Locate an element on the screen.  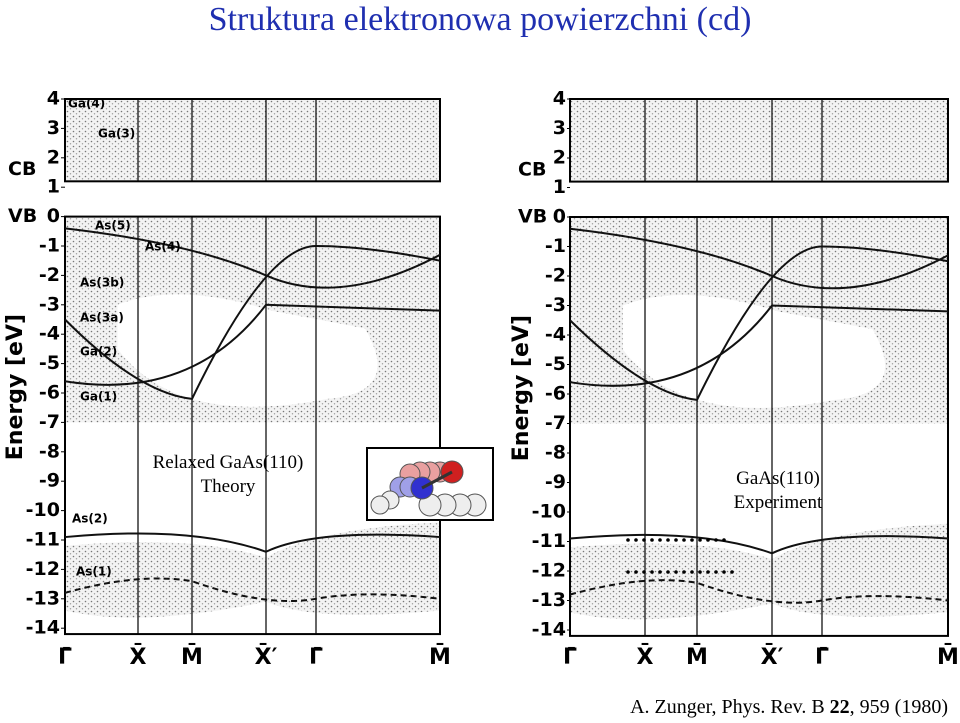
citation-volume: 22 is located at coordinates (840, 707).